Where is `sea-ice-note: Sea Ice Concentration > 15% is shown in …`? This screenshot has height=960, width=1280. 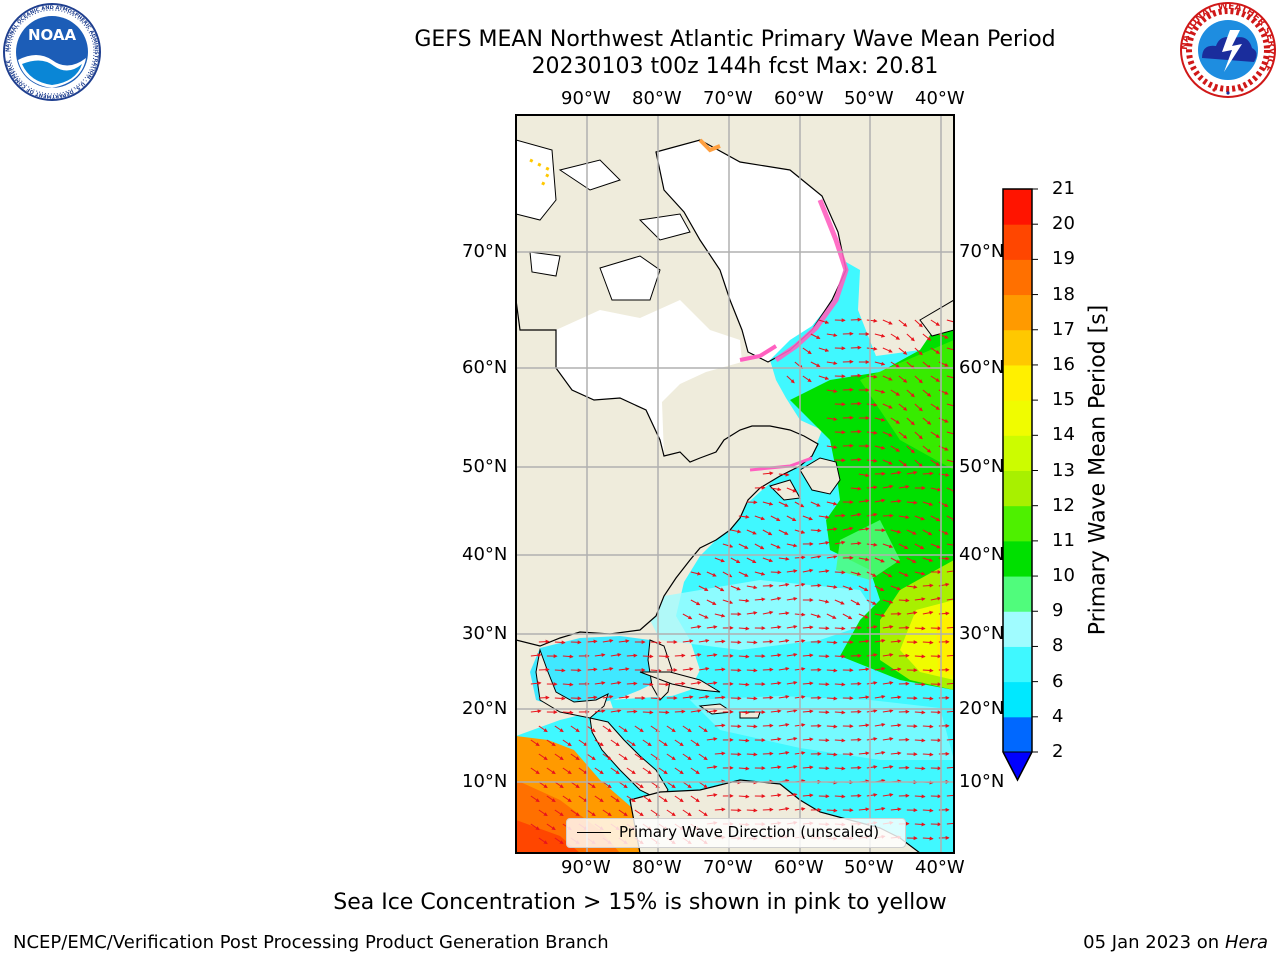
sea-ice-note: Sea Ice Concentration > 15% is shown in … is located at coordinates (640, 902).